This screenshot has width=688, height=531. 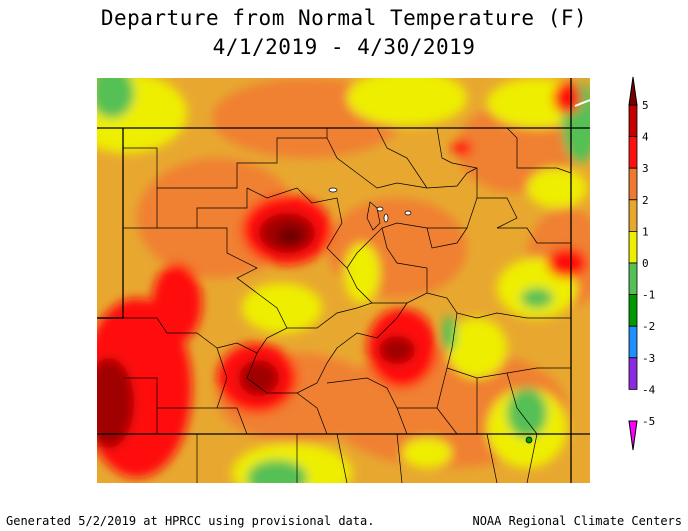 What do you see at coordinates (582, 103) in the screenshot?
I see `river-mark` at bounding box center [582, 103].